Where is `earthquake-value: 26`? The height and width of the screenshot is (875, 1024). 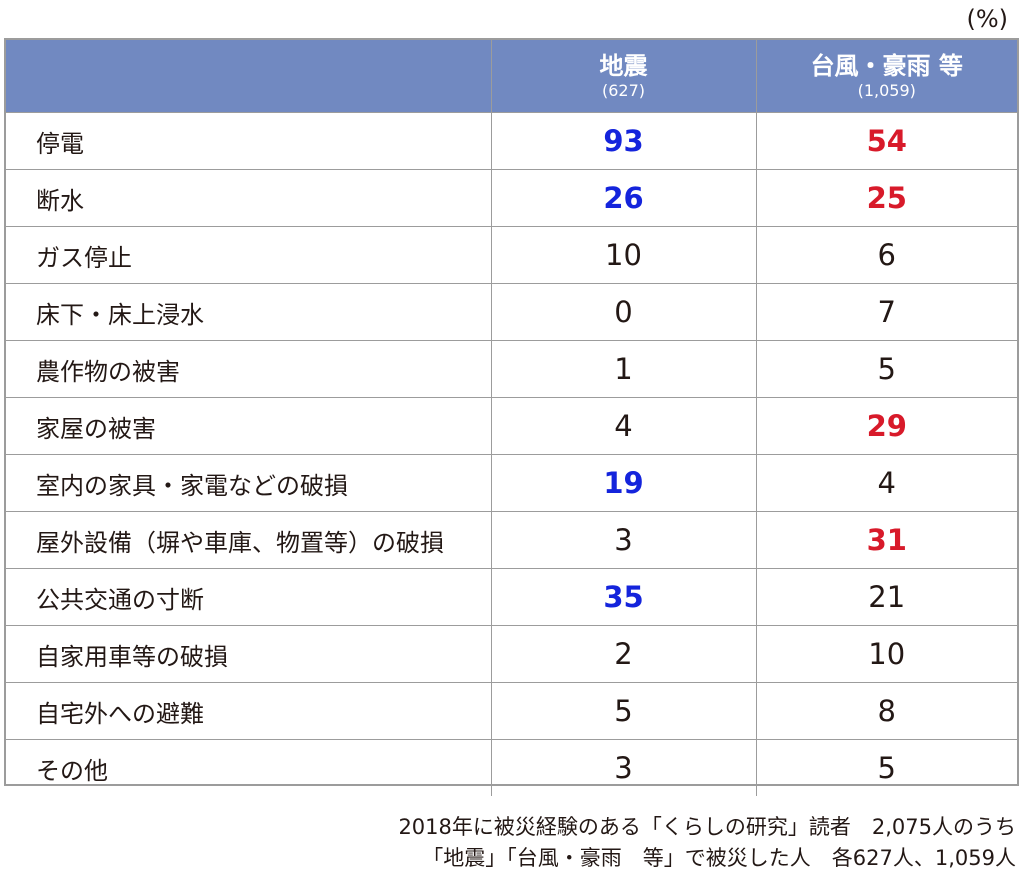
earthquake-value: 26 is located at coordinates (623, 198).